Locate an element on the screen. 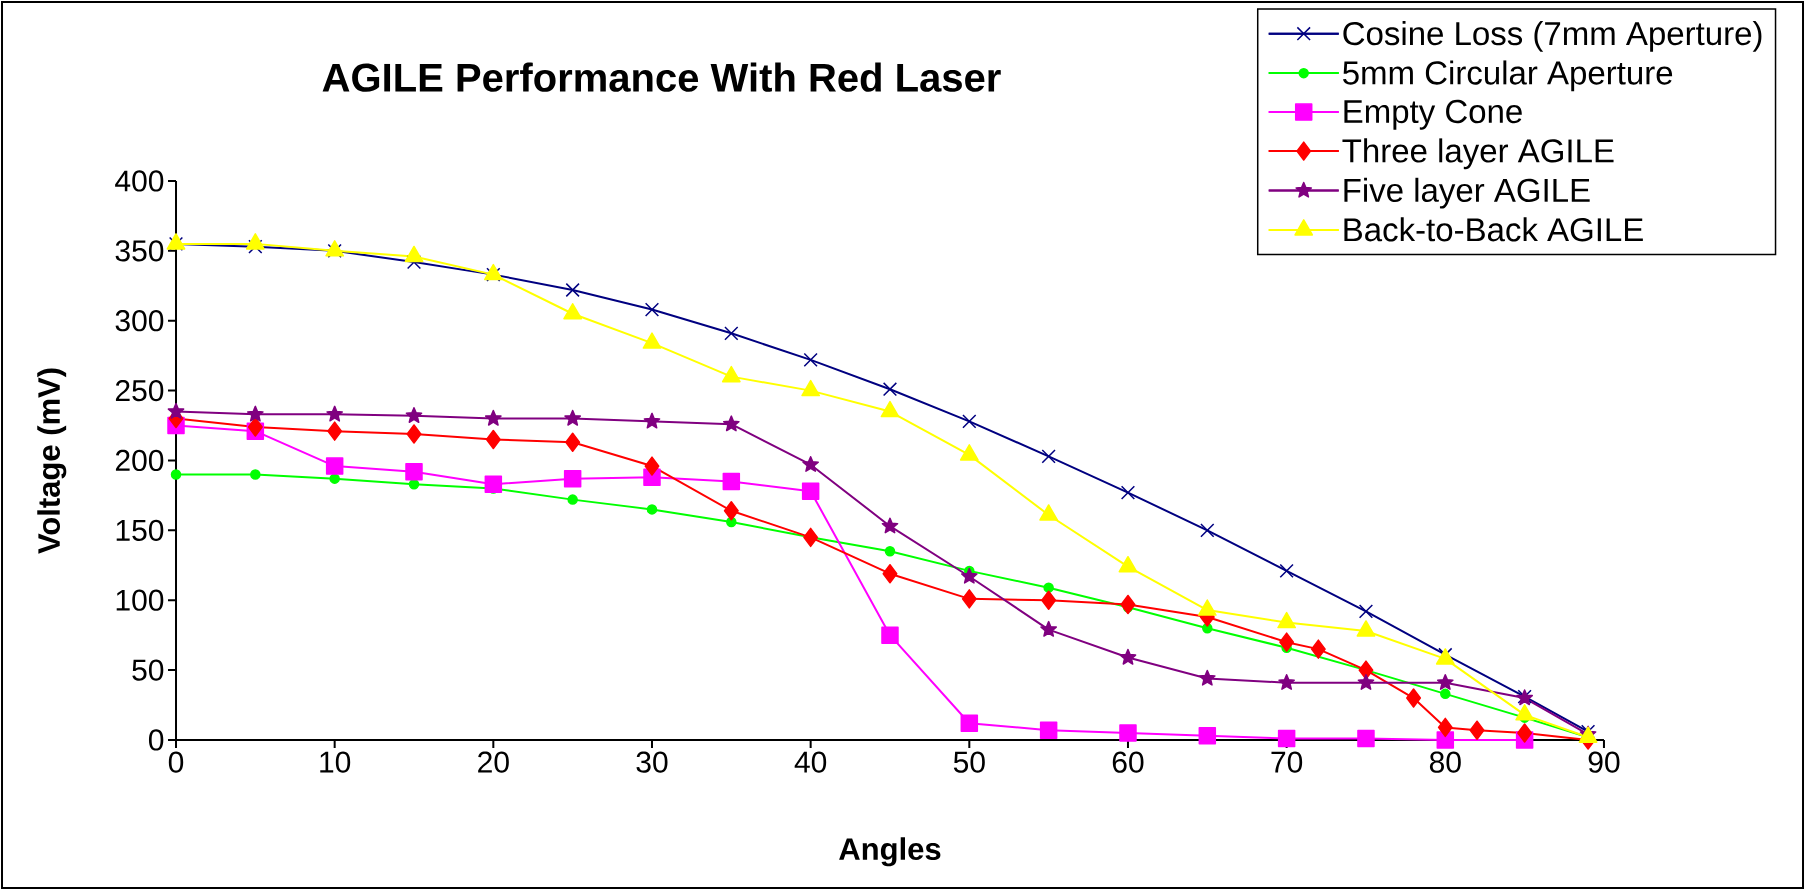  chart-title: AGILE Performance With Red Laser is located at coordinates (661, 77).